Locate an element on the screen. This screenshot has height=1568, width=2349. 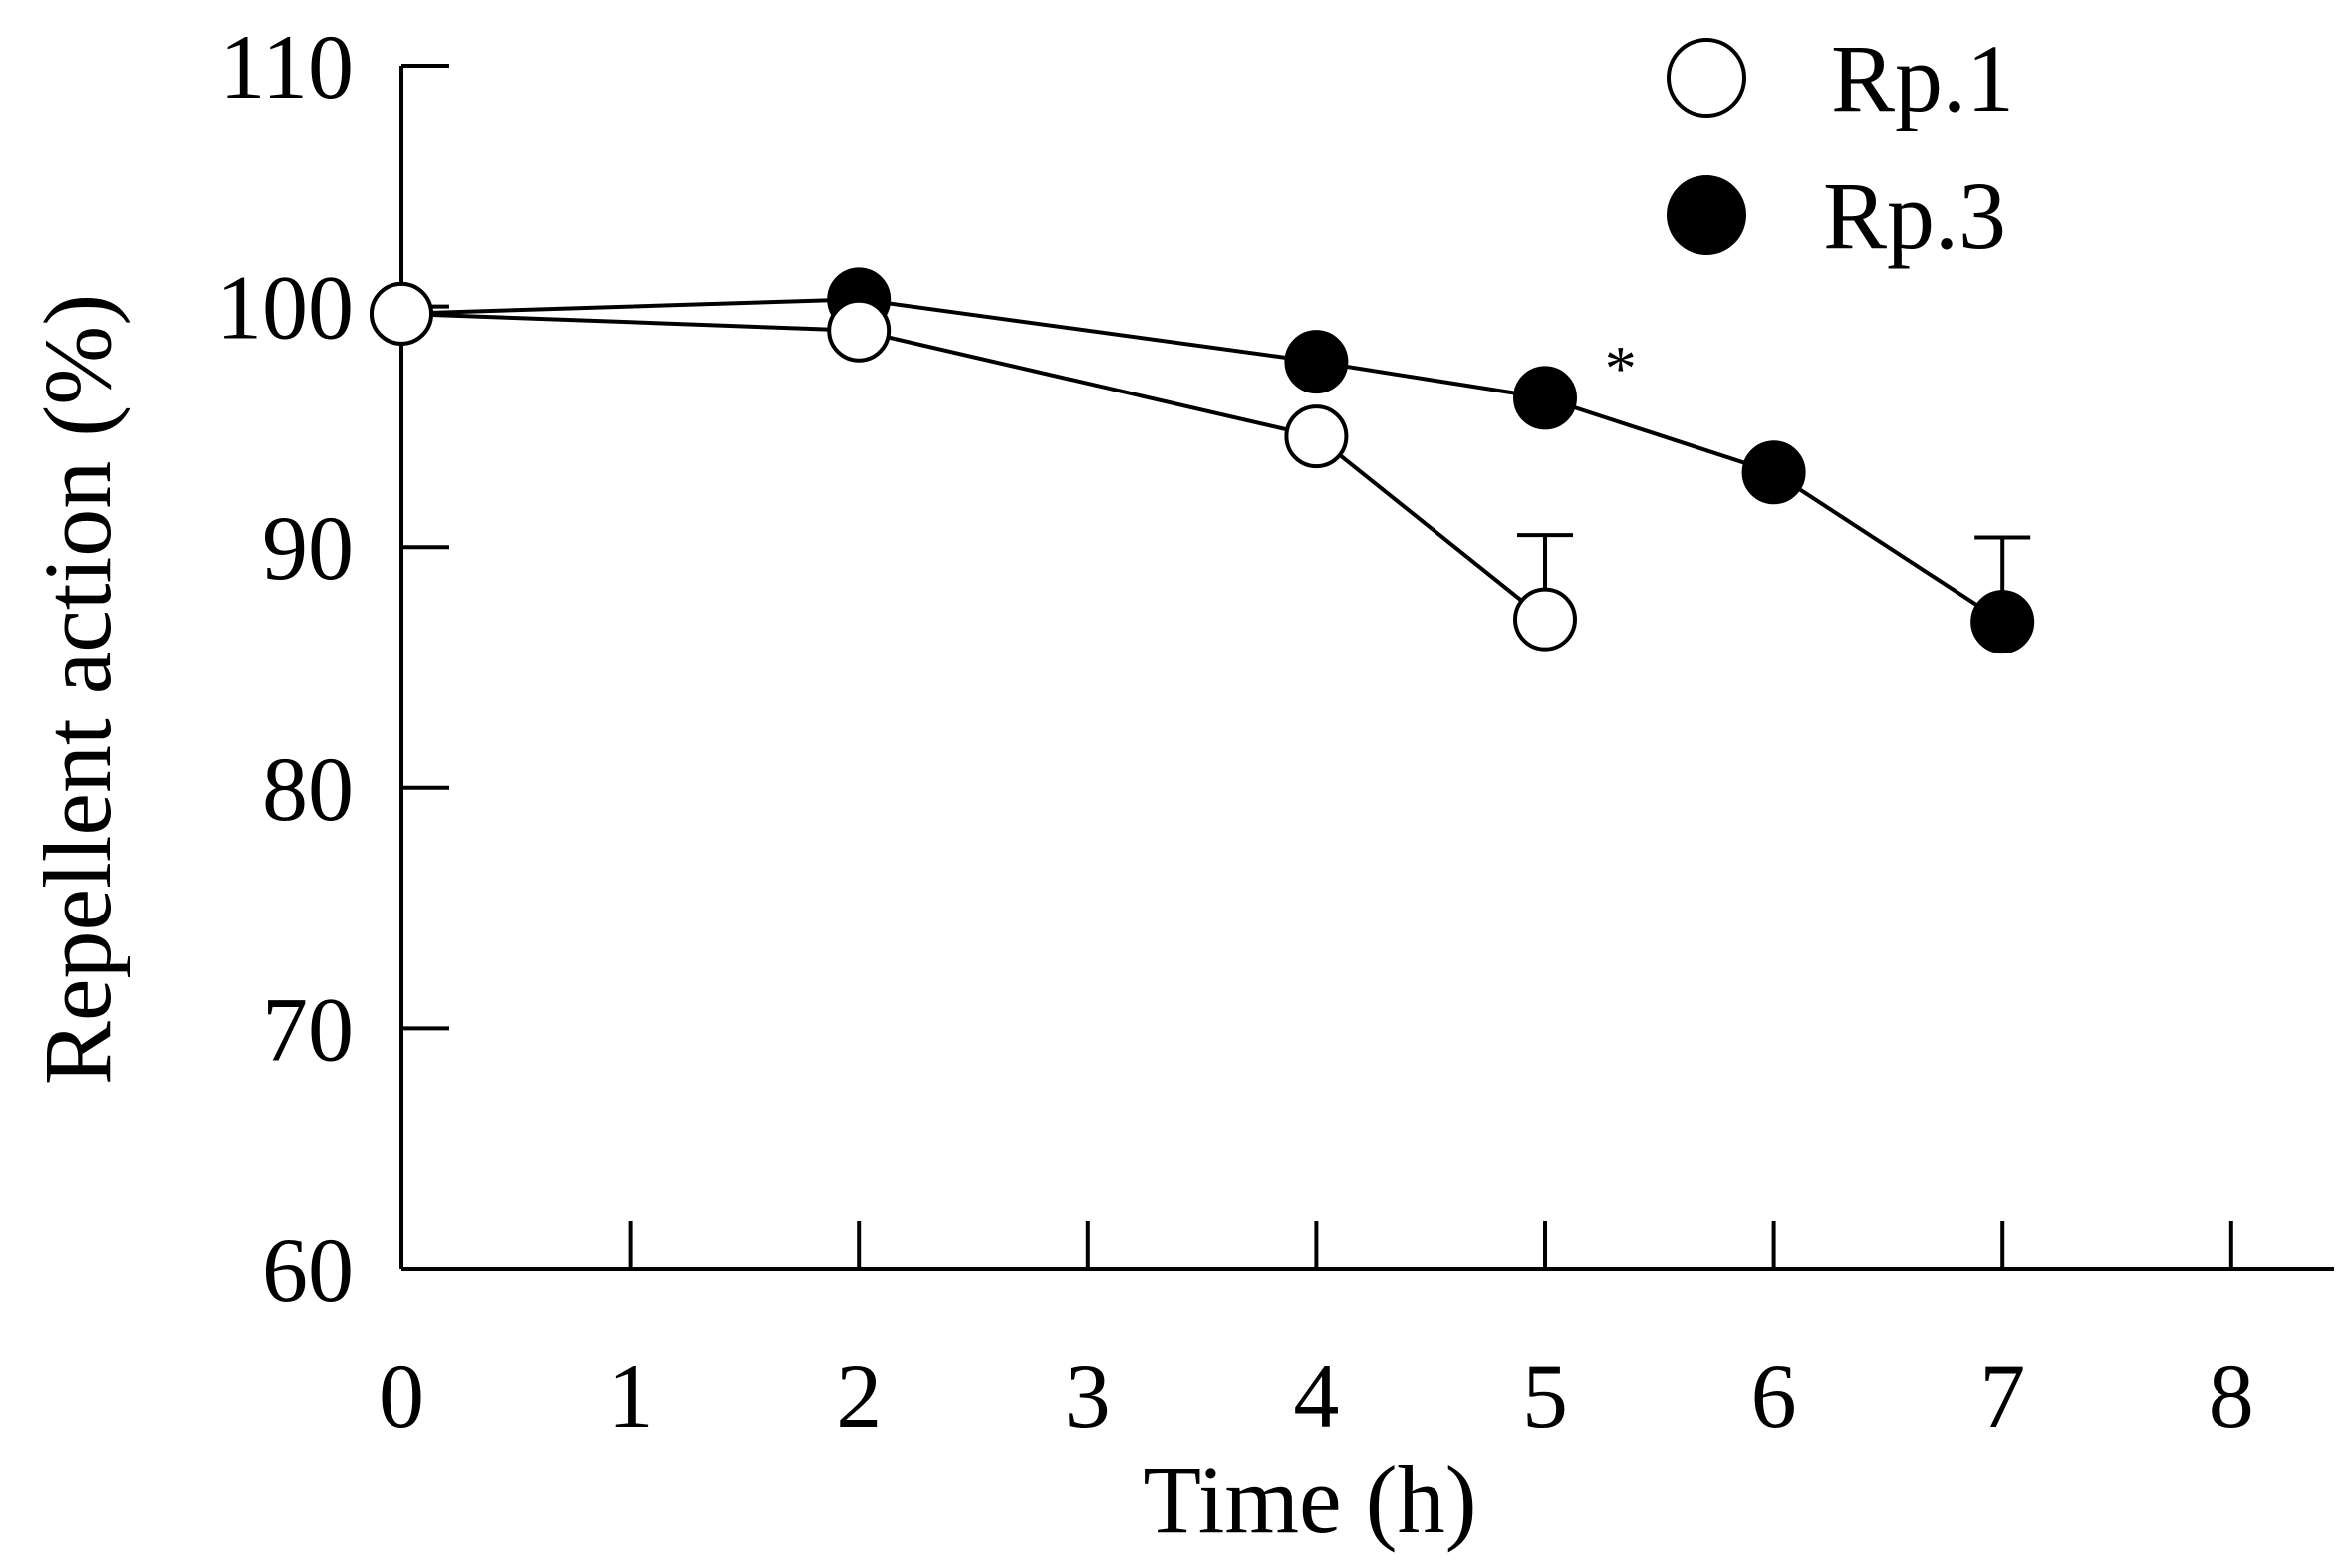
x-tick-label: 6 is located at coordinates (1774, 1395).